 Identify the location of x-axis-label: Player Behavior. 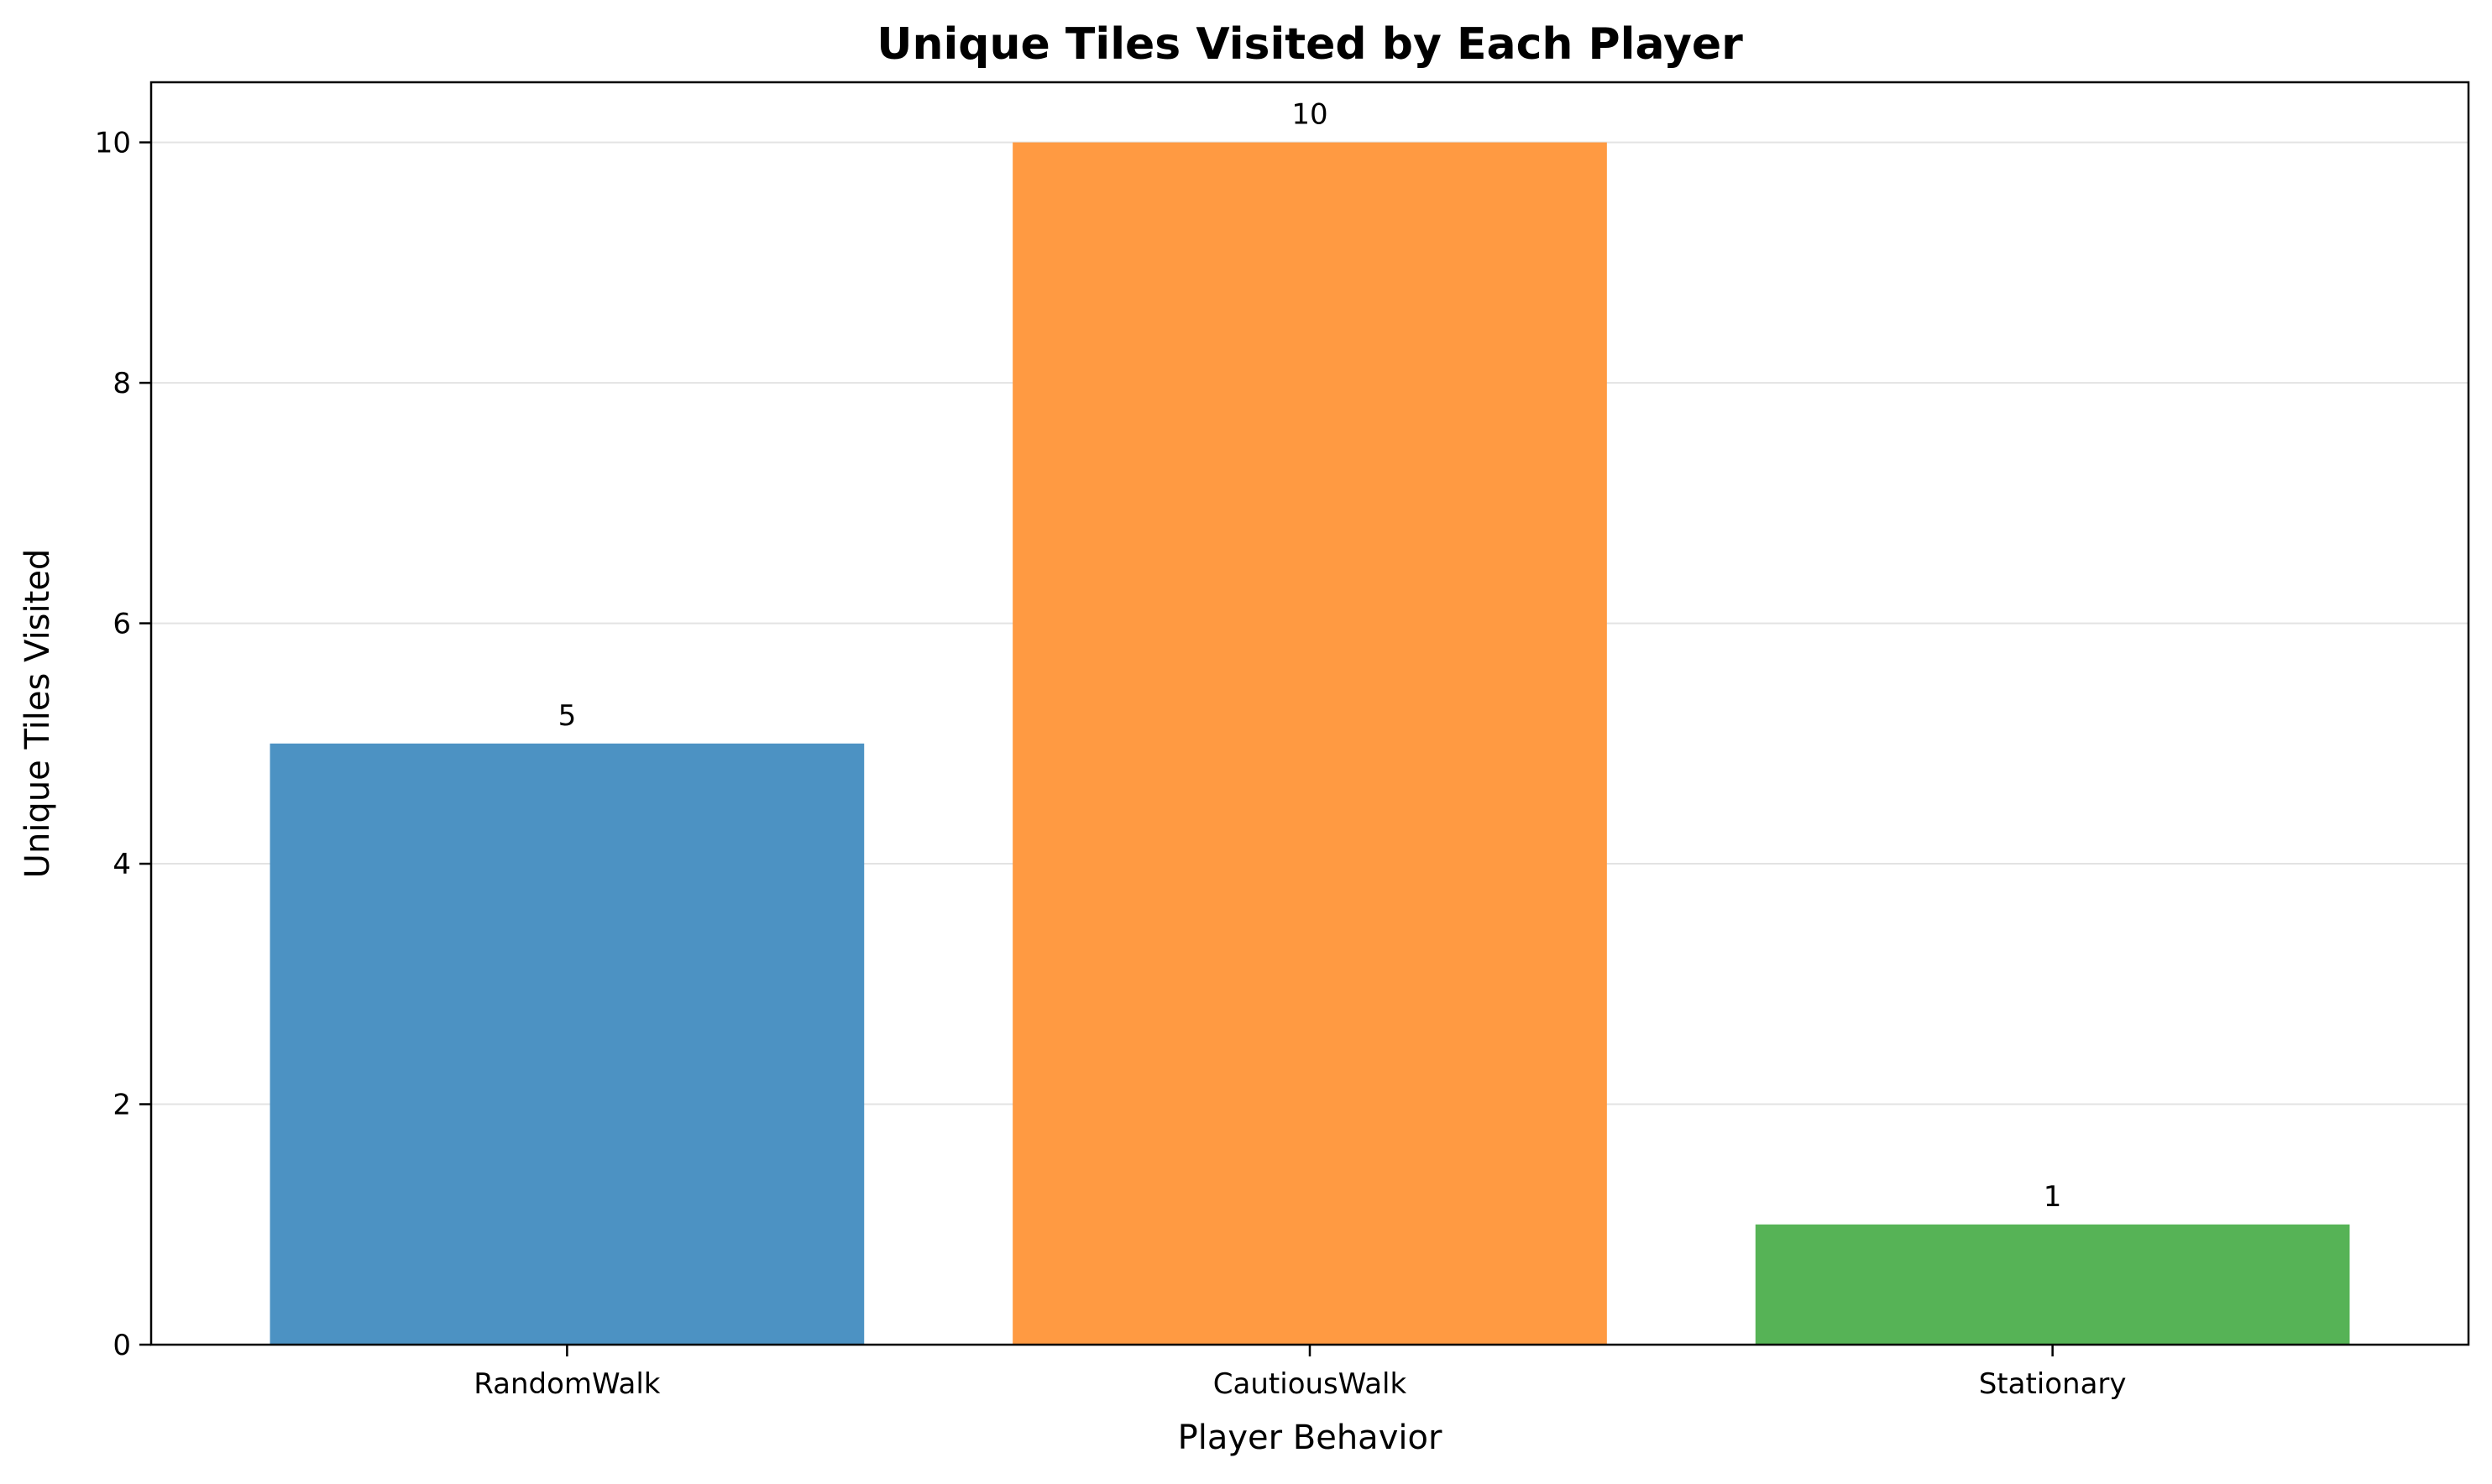
(1310, 1438).